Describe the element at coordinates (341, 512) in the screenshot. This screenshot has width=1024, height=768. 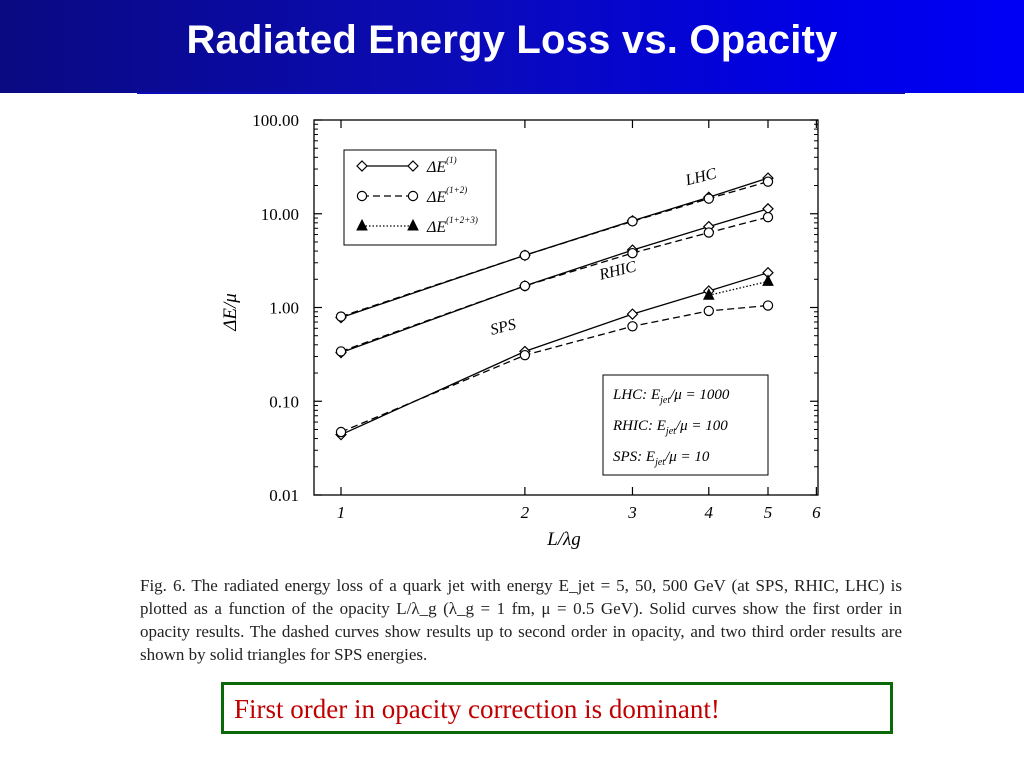
I see `x-tick-label: 1` at that location.